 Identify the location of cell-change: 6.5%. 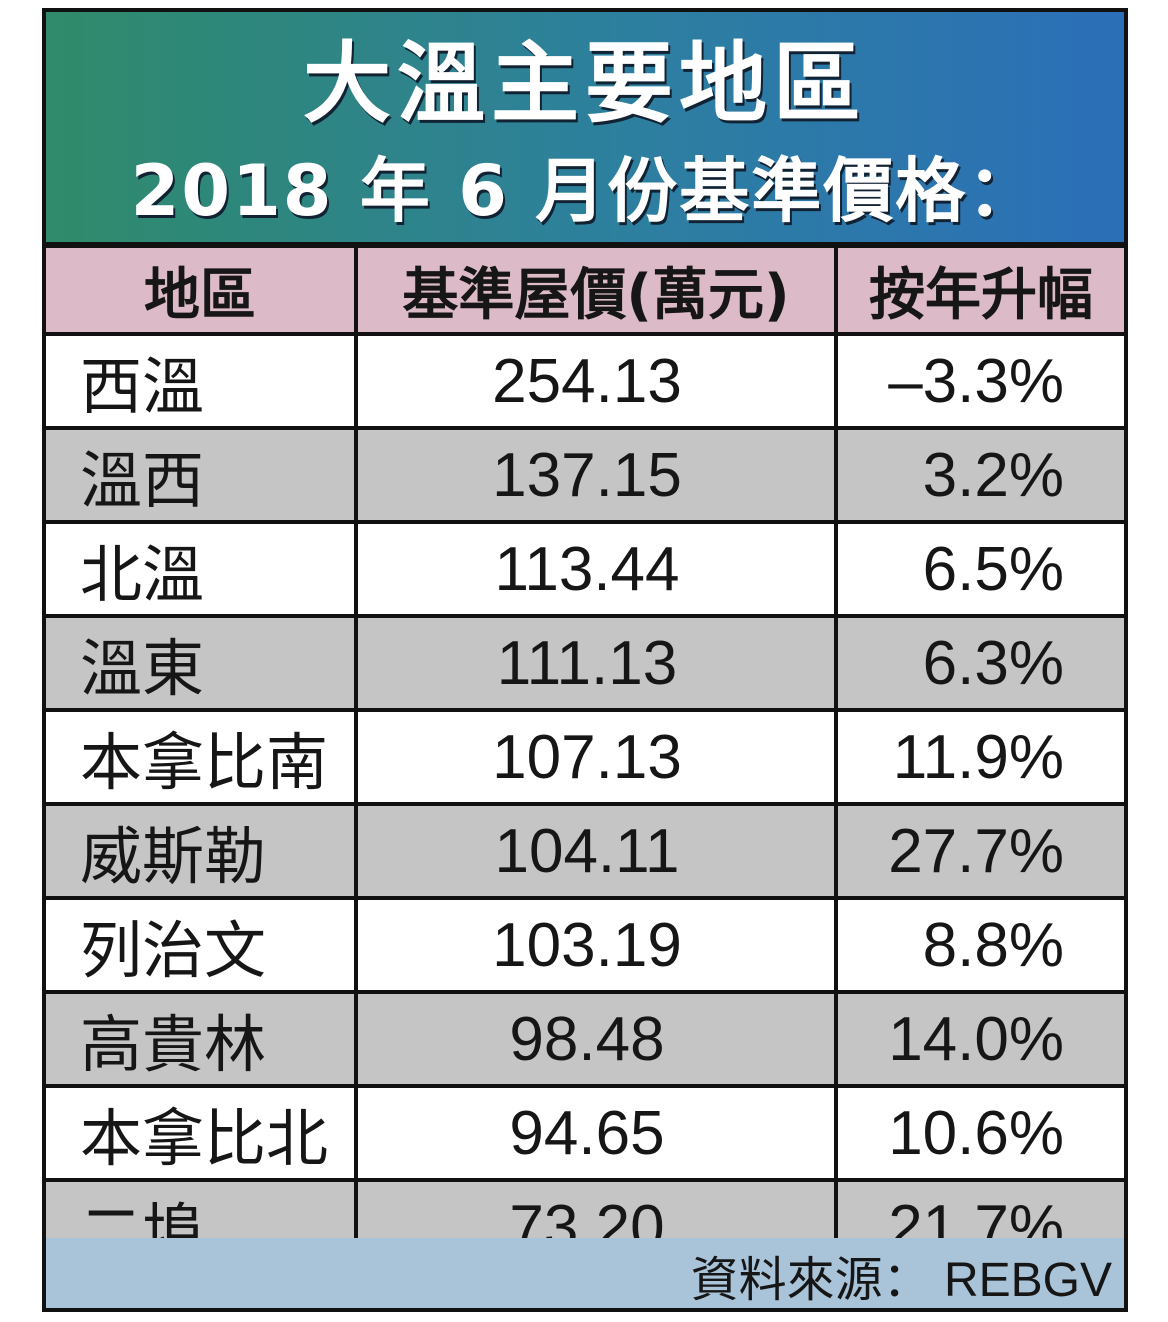
(981, 571).